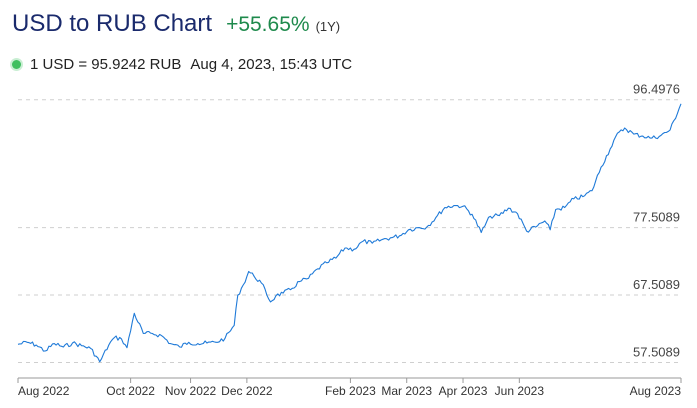  I want to click on rate-timestamp: Aug 4, 2023, 15:43 UTC, so click(271, 64).